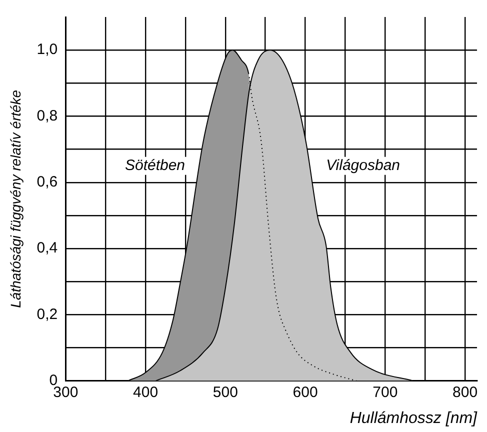 Image resolution: width=487 pixels, height=432 pixels. What do you see at coordinates (363, 165) in the screenshot?
I see `series-label: Világosban` at bounding box center [363, 165].